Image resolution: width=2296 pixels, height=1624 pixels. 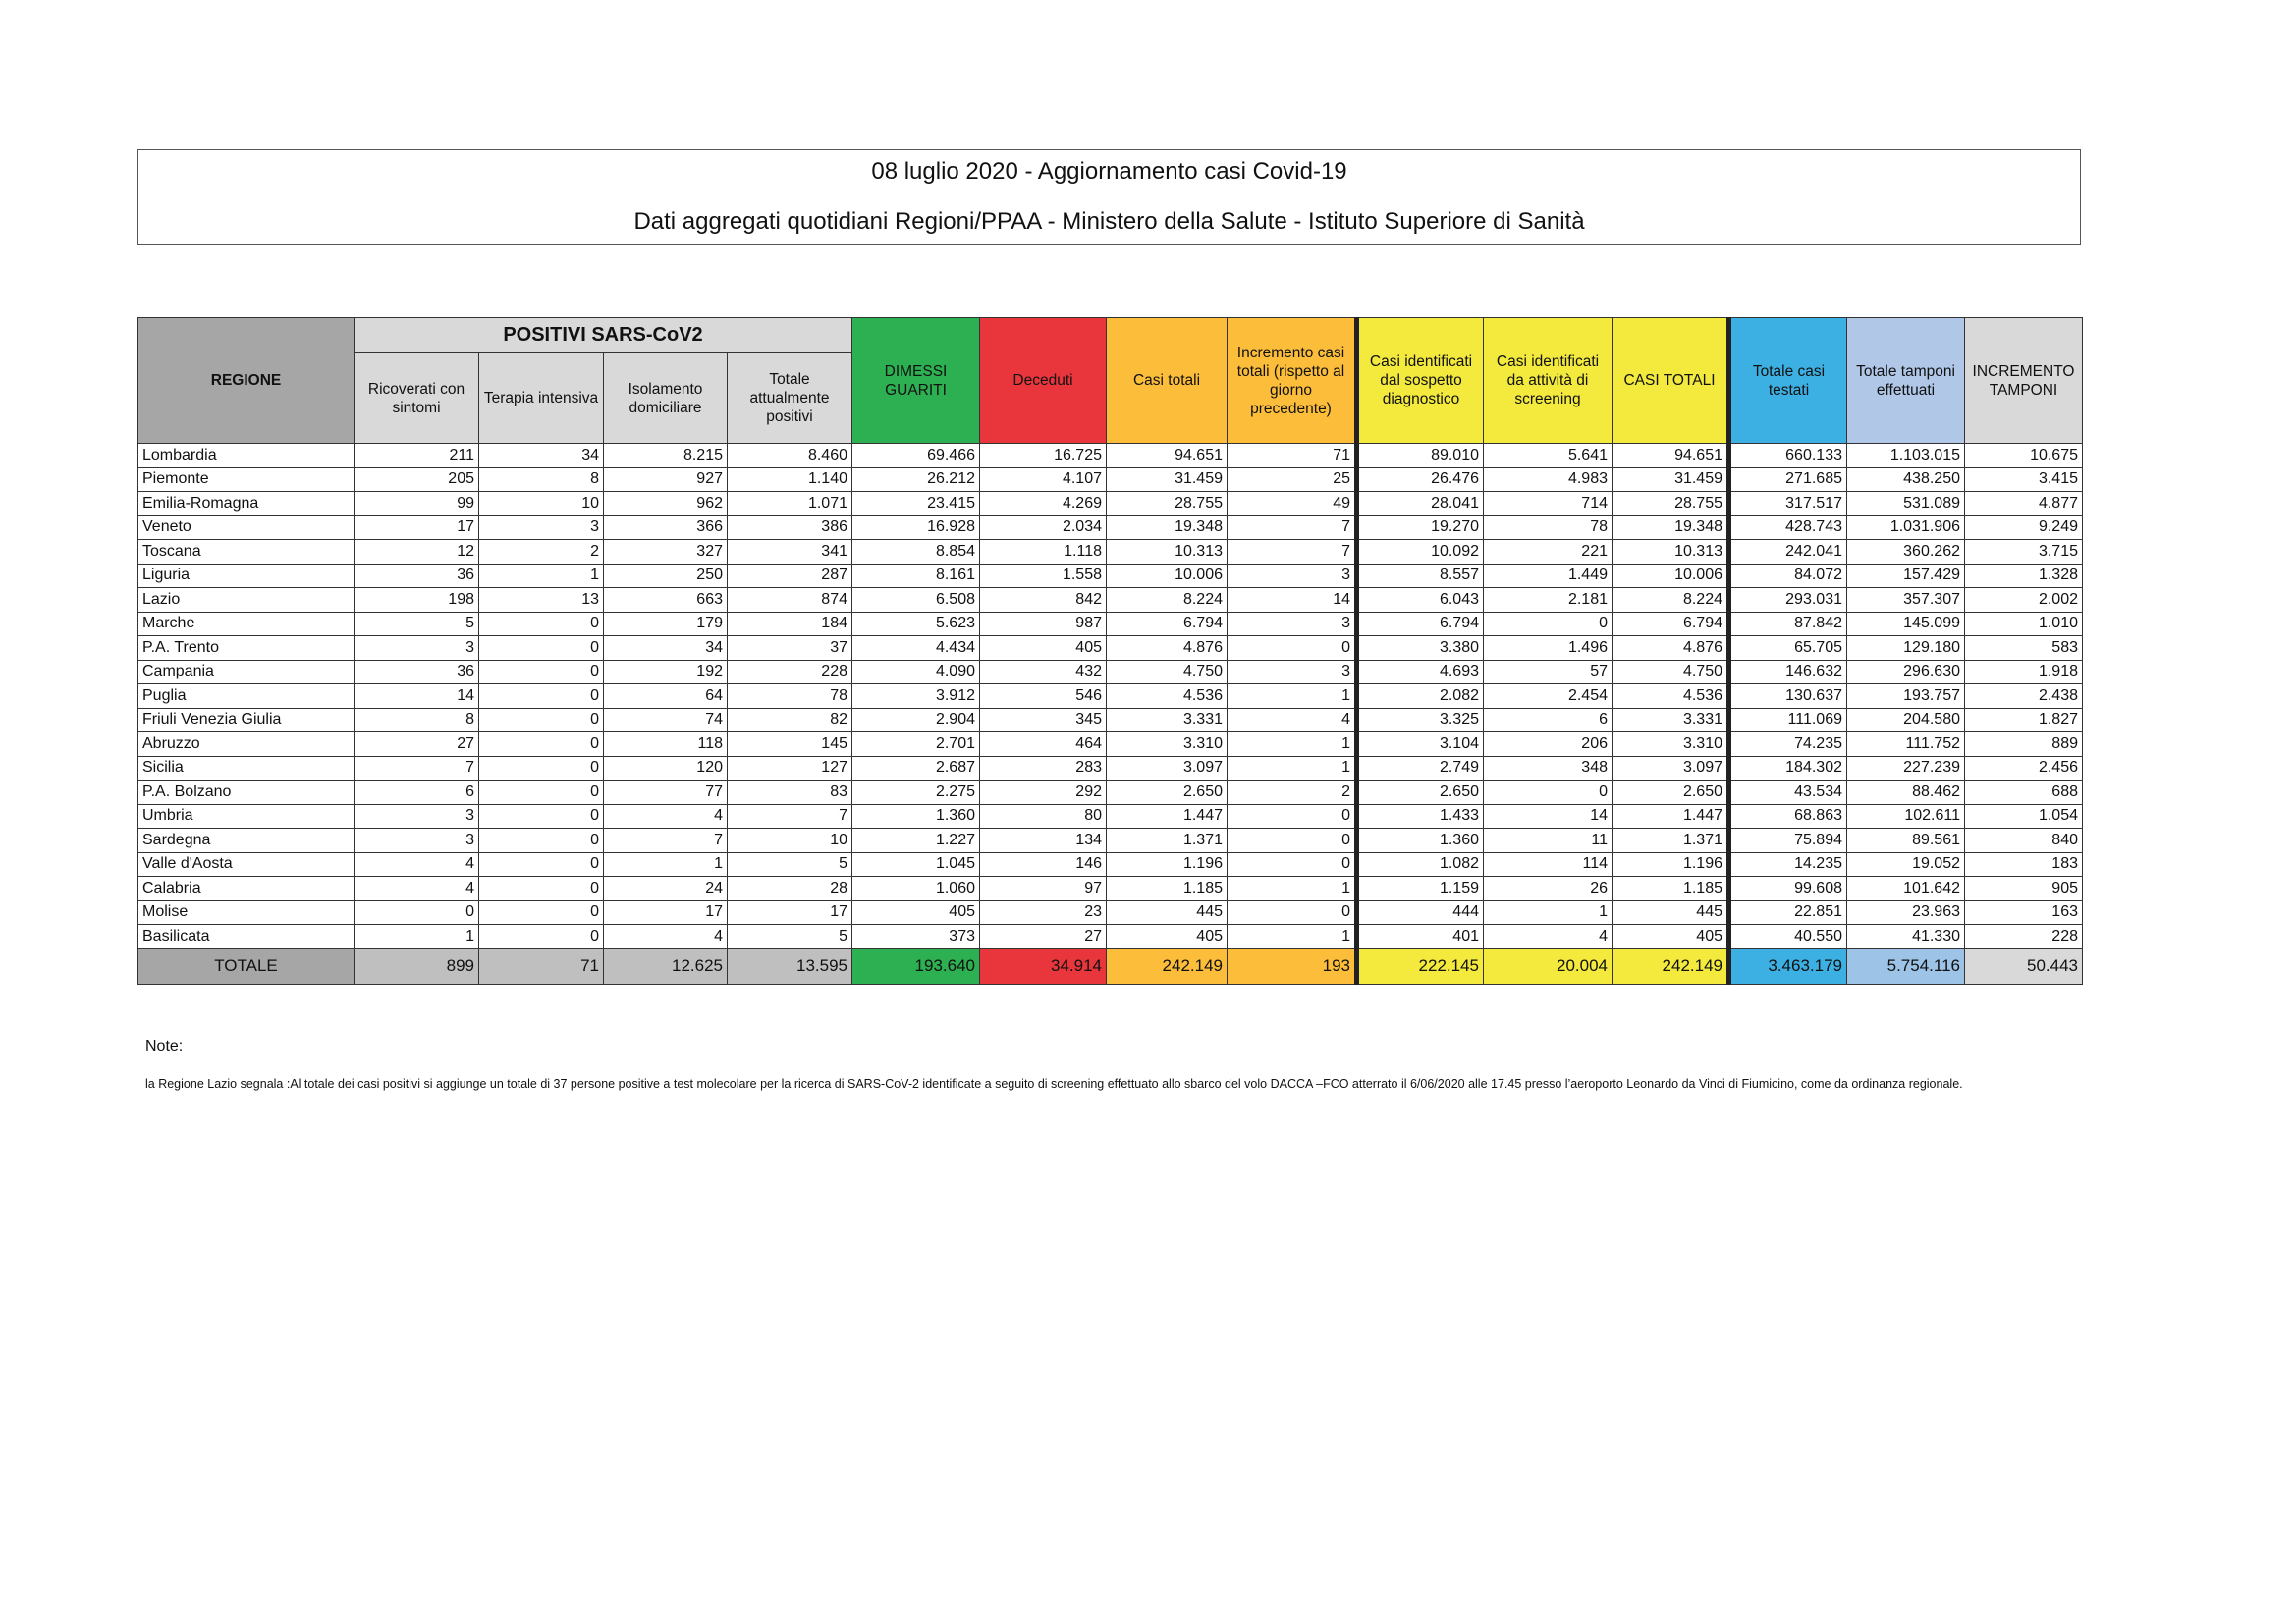 What do you see at coordinates (2023, 503) in the screenshot?
I see `data-cell: 4.877` at bounding box center [2023, 503].